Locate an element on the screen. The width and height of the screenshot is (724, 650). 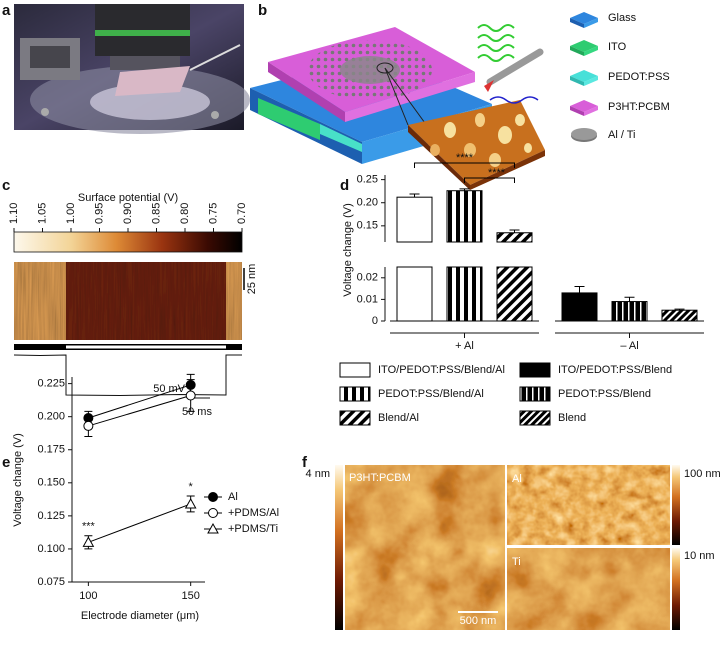
scale-bar-label: 500 nm is located at coordinates (478, 621).